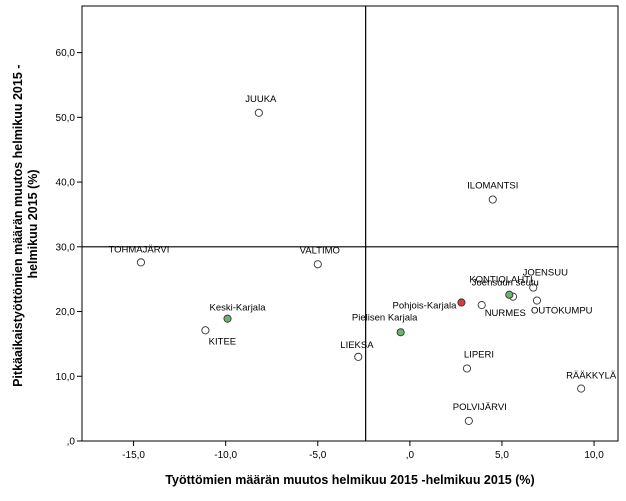  Describe the element at coordinates (591, 376) in the screenshot. I see `point-label-rääkkylä: RÄÄKKYLÄ` at that location.